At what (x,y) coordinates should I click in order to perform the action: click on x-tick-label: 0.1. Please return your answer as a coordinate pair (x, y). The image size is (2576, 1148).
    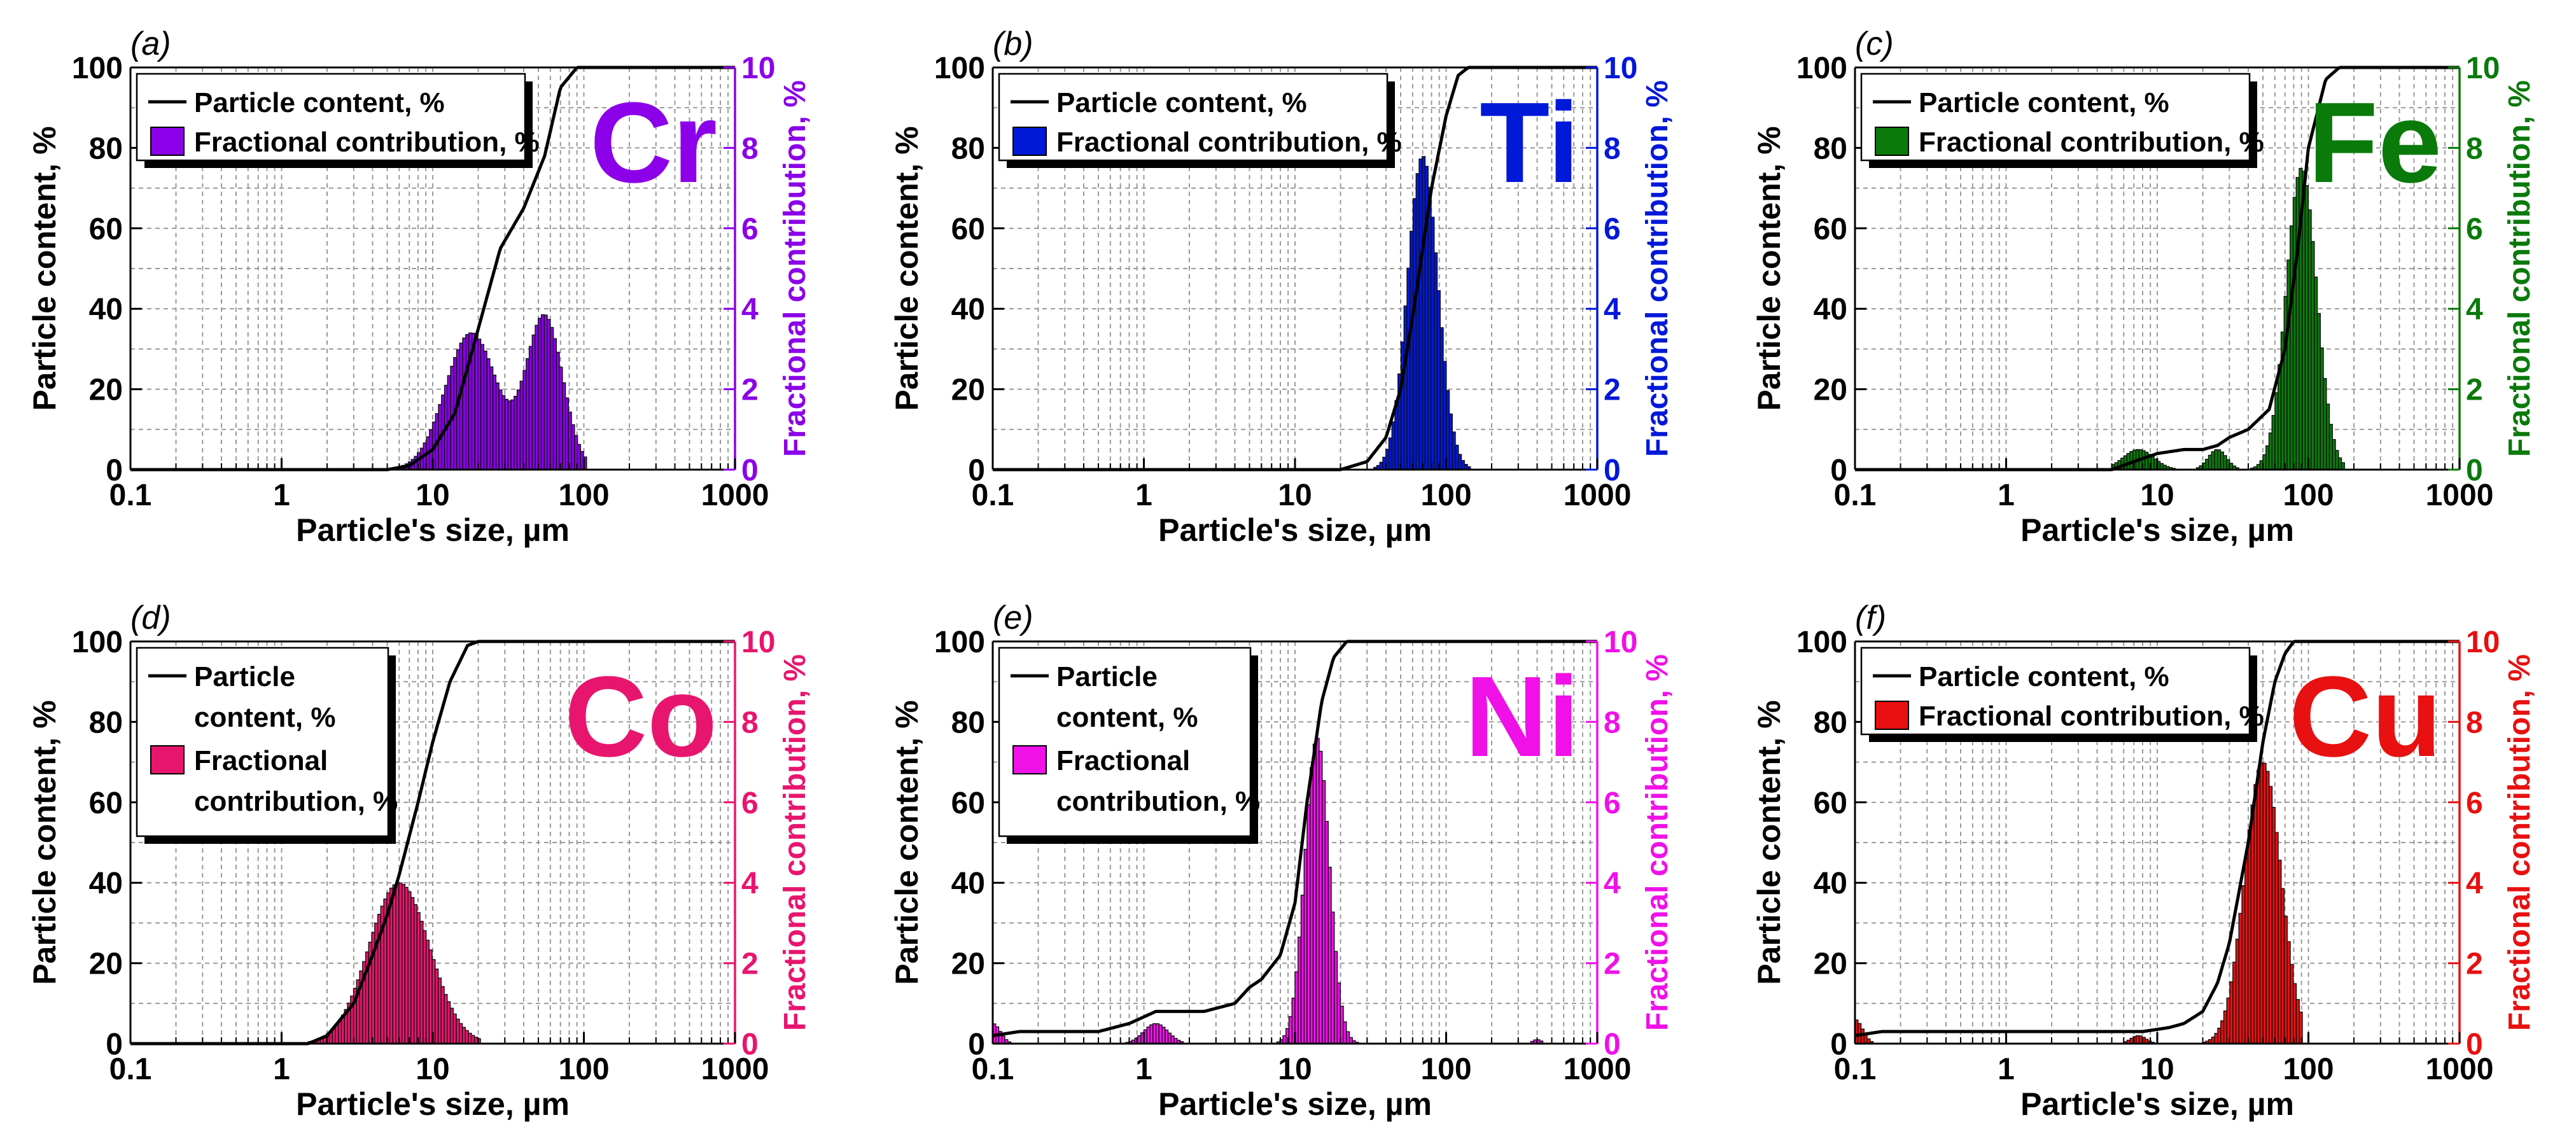
    Looking at the image, I should click on (993, 1069).